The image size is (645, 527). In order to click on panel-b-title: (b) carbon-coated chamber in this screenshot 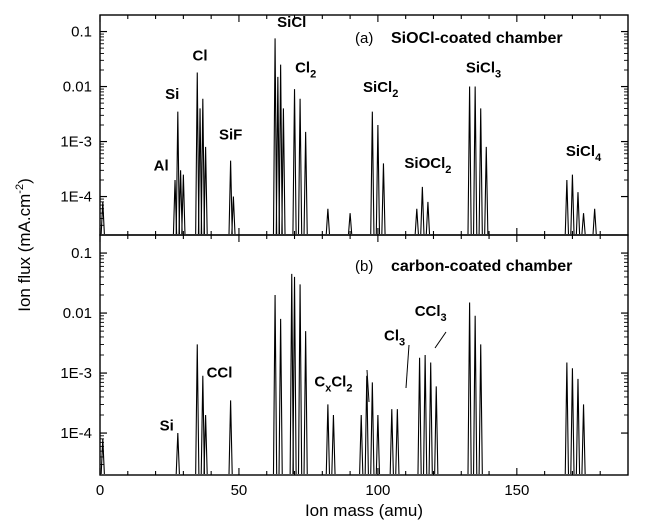, I will do `click(463, 266)`.